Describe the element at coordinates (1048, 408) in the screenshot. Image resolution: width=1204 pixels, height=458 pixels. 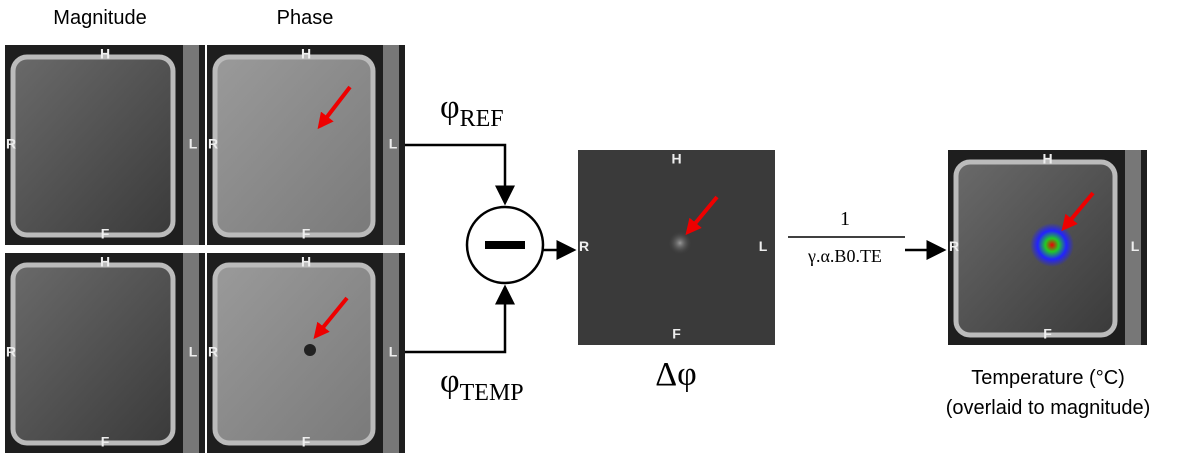
I see `output-note: (overlaid to magnitude)` at that location.